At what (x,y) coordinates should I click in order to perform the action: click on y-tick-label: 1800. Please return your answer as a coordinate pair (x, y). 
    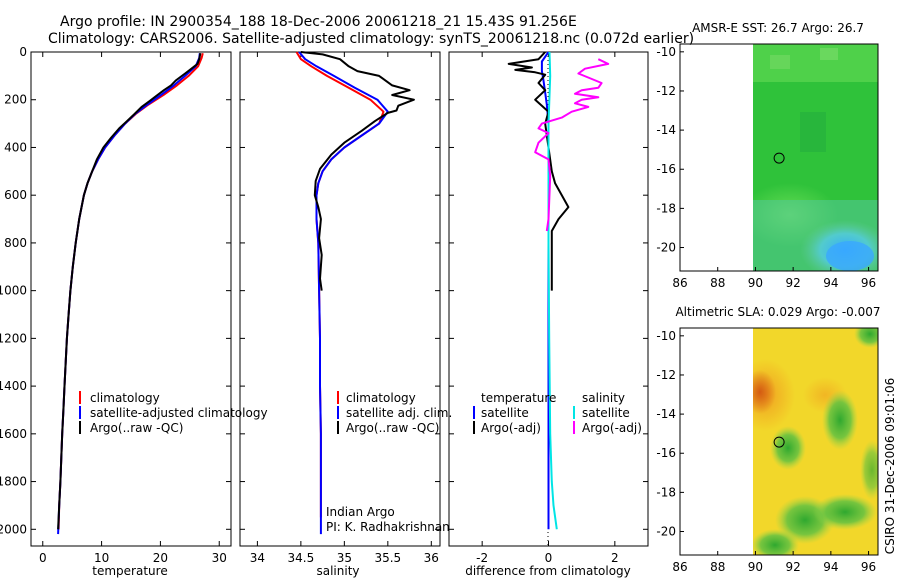
    Looking at the image, I should click on (13, 482).